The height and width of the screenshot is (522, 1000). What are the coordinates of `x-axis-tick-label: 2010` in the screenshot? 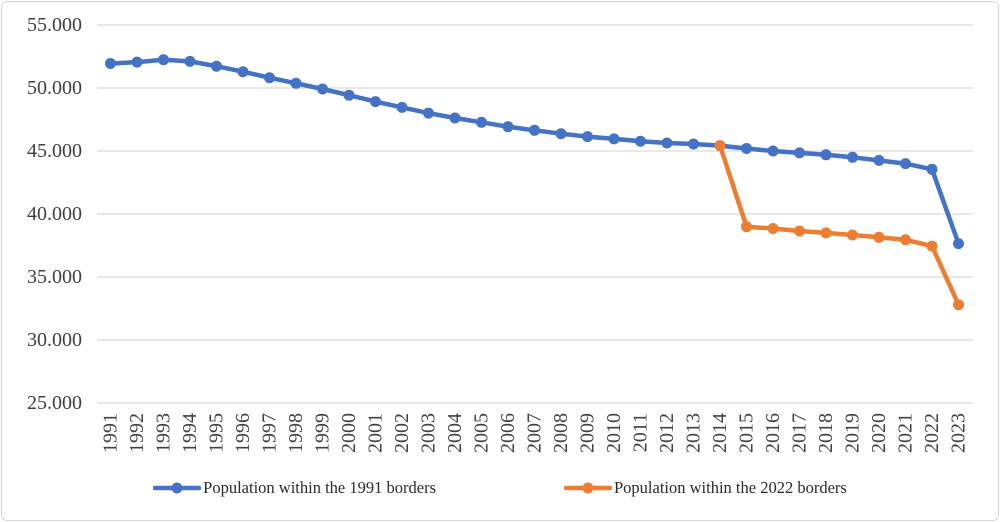 It's located at (614, 433).